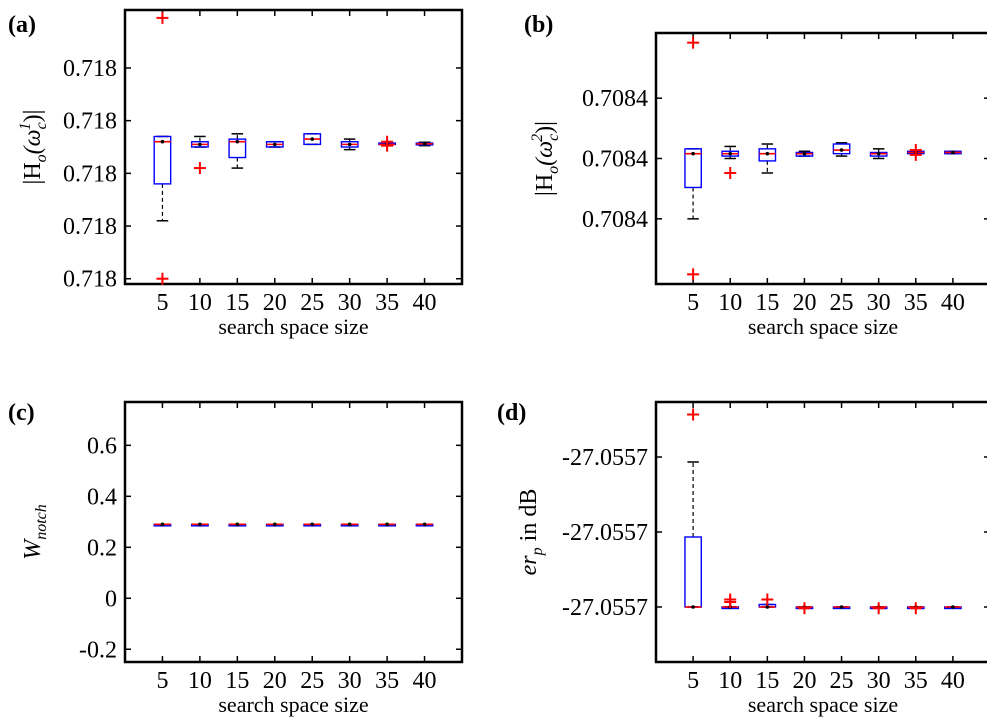  What do you see at coordinates (102, 497) in the screenshot?
I see `y-tick-label: 0.4` at bounding box center [102, 497].